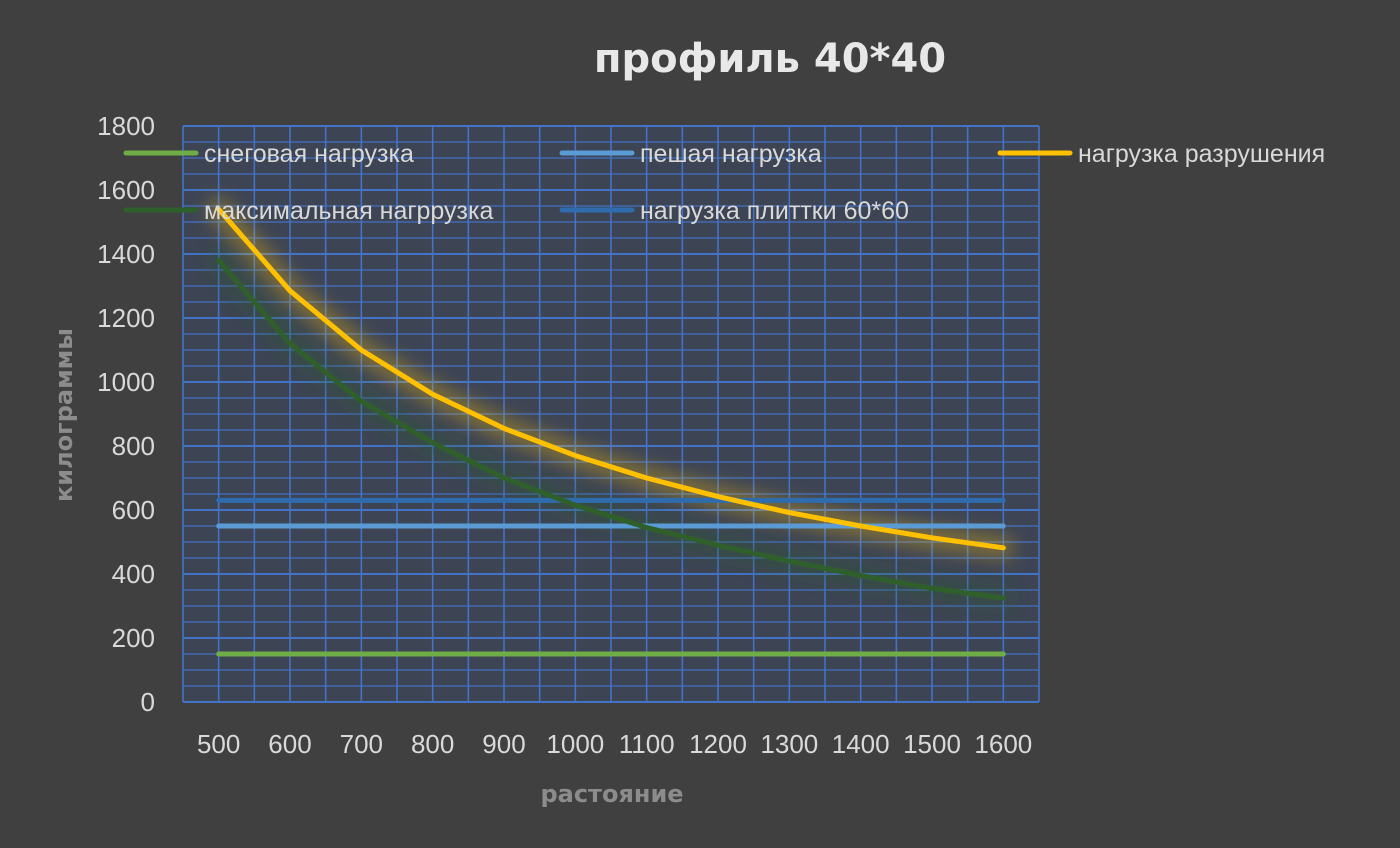 This screenshot has height=848, width=1400. Describe the element at coordinates (861, 744) in the screenshot. I see `x-tick-label: 1400` at that location.